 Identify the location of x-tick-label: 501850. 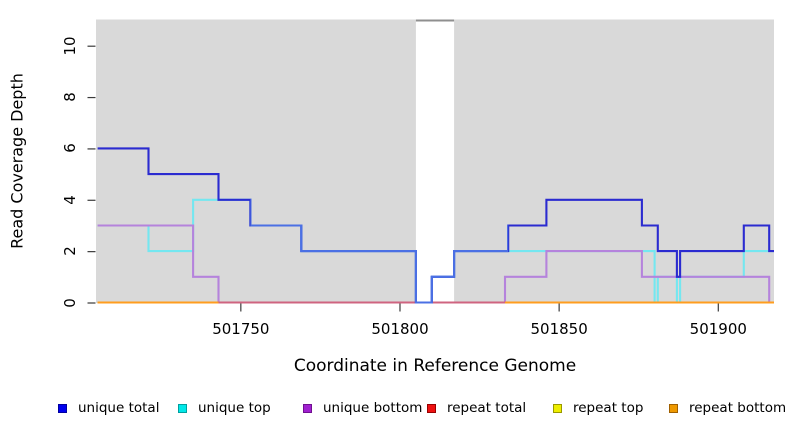
(559, 329).